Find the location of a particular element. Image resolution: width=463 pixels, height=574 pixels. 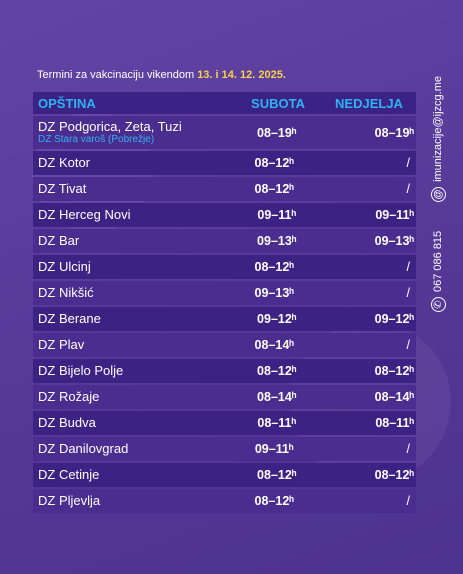

opstina-name: DZ Bar is located at coordinates (59, 240).